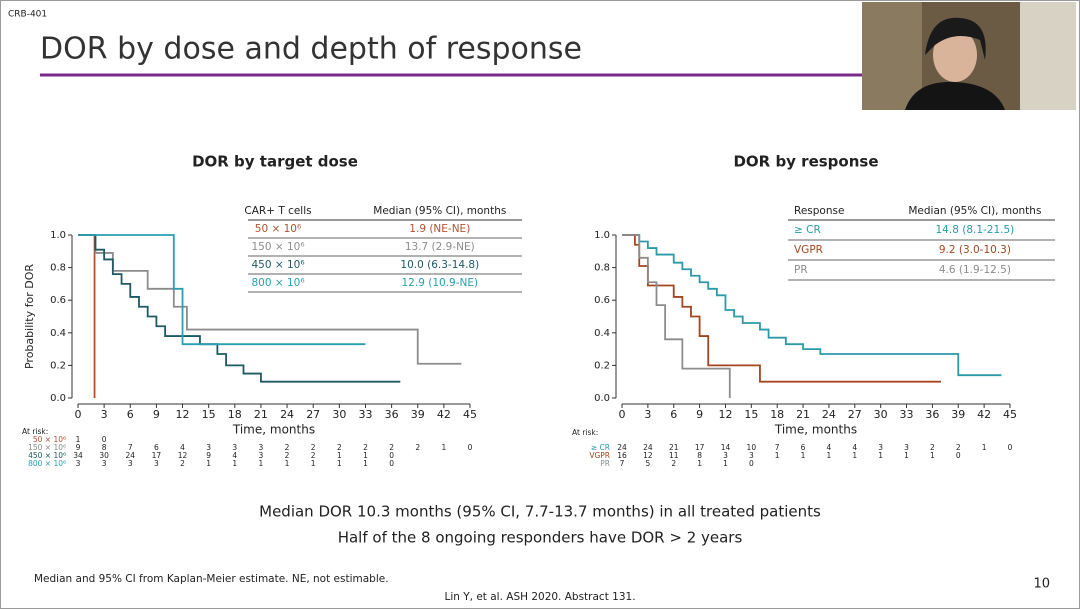  Describe the element at coordinates (418, 414) in the screenshot. I see `x-tick-label: 39` at that location.